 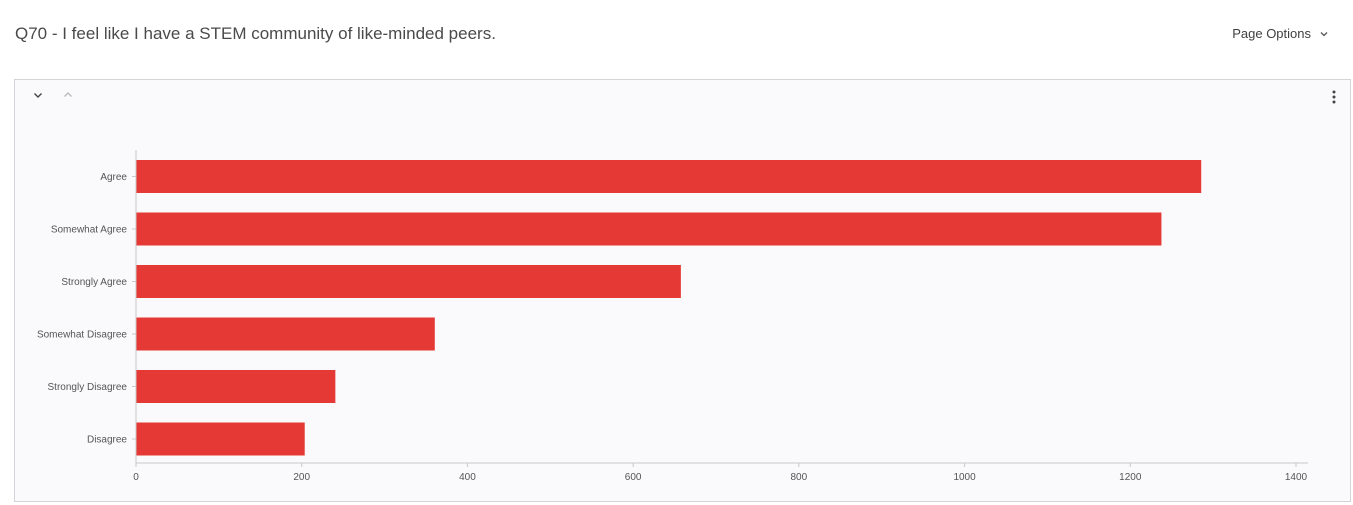 I want to click on collapse-button, so click(x=38, y=95).